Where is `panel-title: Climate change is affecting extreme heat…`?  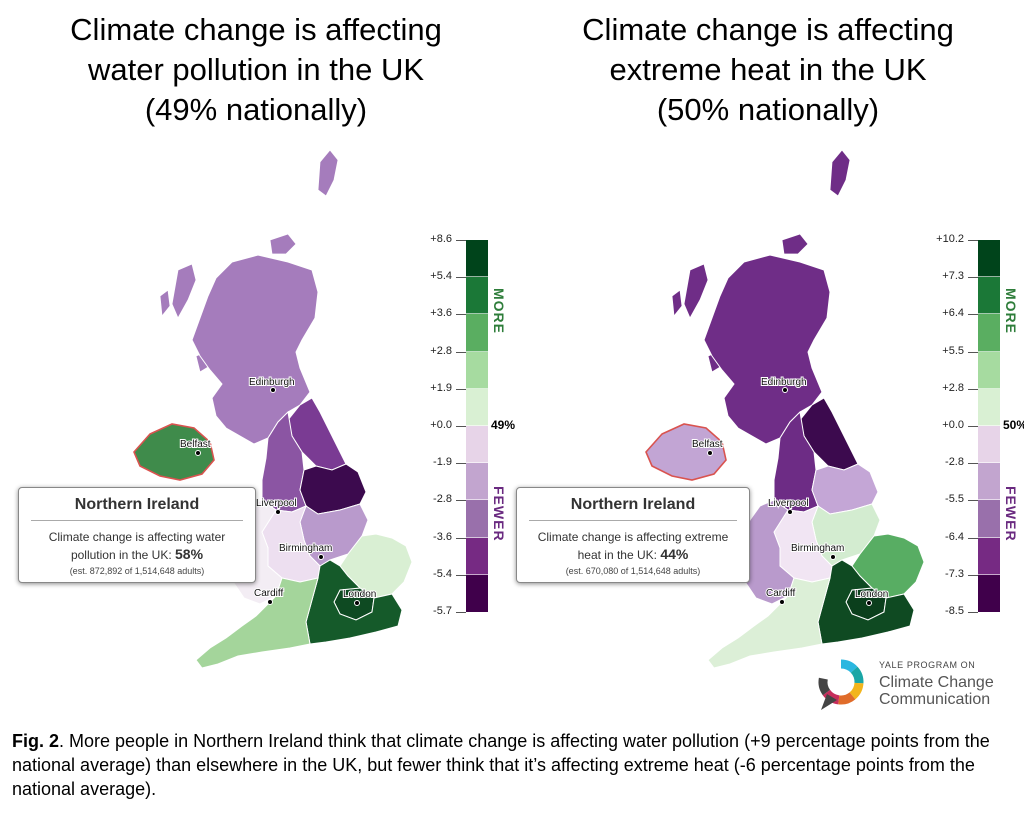
panel-title: Climate change is affecting extreme heat… is located at coordinates (768, 69).